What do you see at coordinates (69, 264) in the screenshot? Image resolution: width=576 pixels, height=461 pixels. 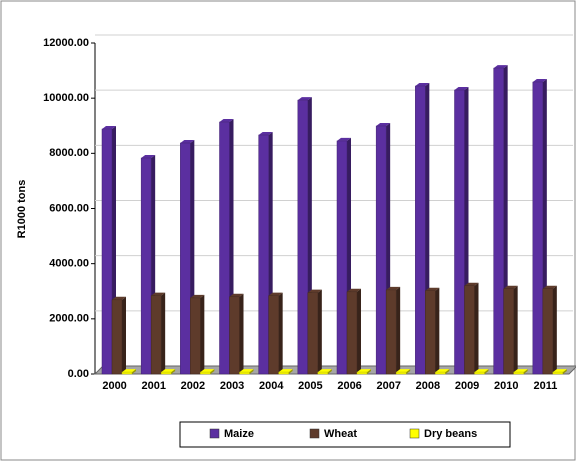 I see `y-tick-label: 4000.00` at bounding box center [69, 264].